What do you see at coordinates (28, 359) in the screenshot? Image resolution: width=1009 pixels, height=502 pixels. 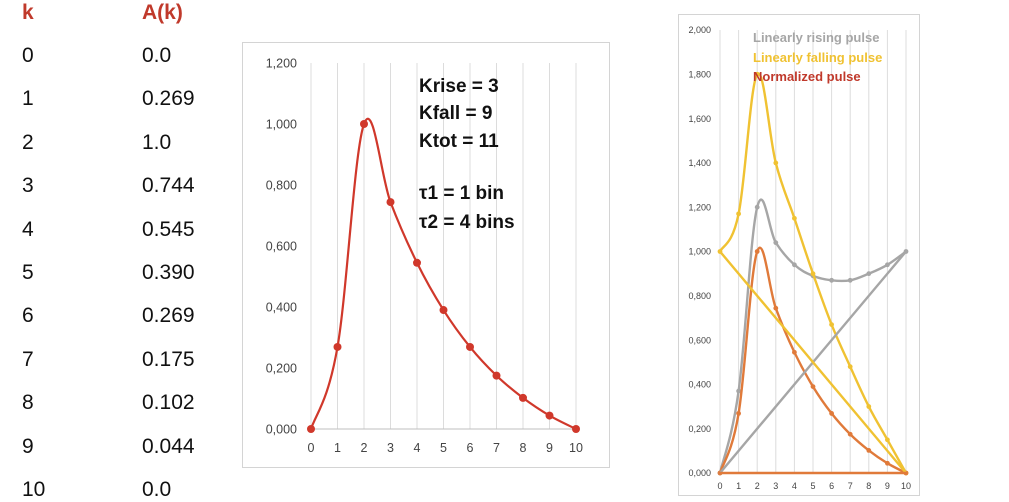 I see `cell-k: 7` at bounding box center [28, 359].